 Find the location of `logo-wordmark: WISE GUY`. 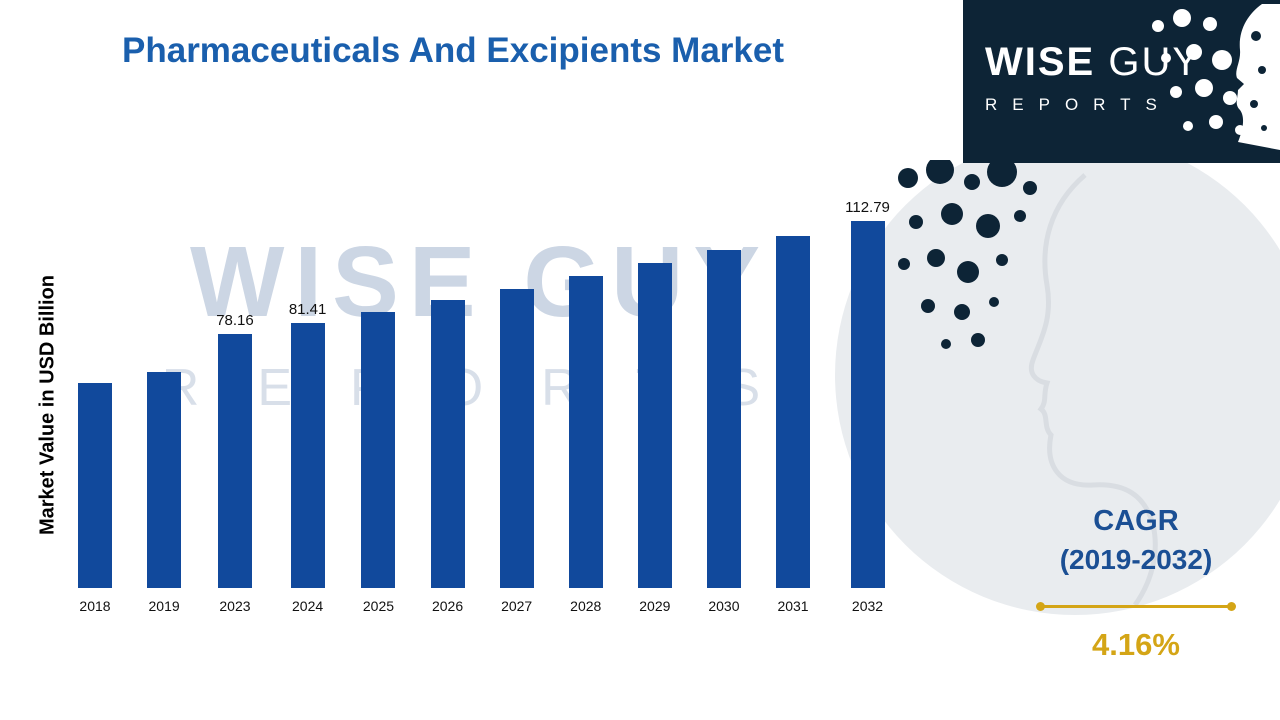

logo-wordmark: WISE GUY is located at coordinates (1093, 62).